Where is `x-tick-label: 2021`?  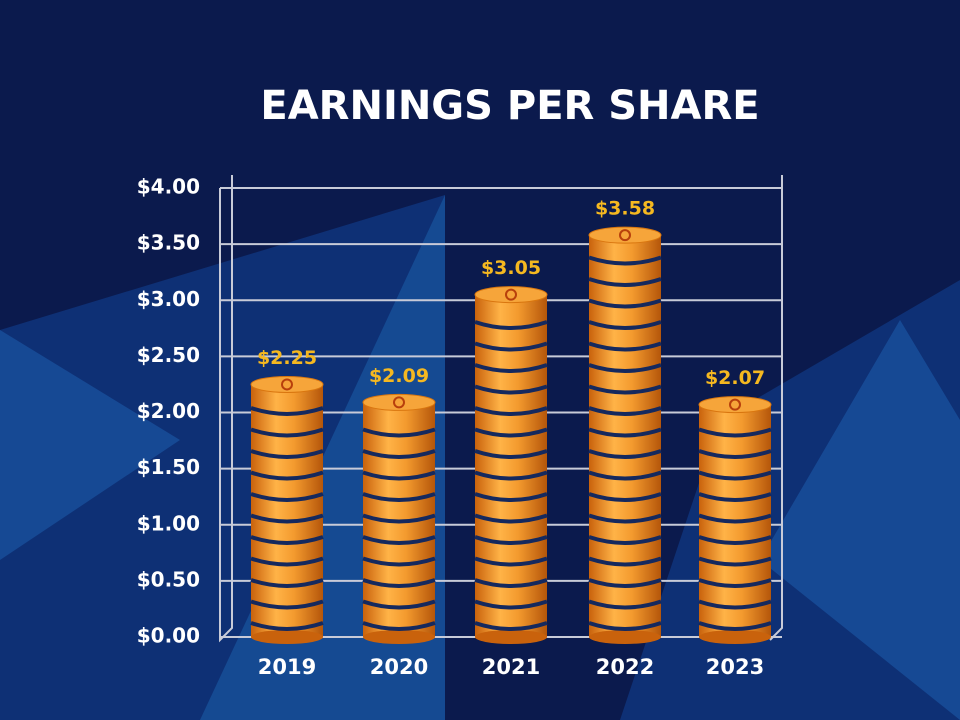
x-tick-label: 2021 is located at coordinates (511, 667).